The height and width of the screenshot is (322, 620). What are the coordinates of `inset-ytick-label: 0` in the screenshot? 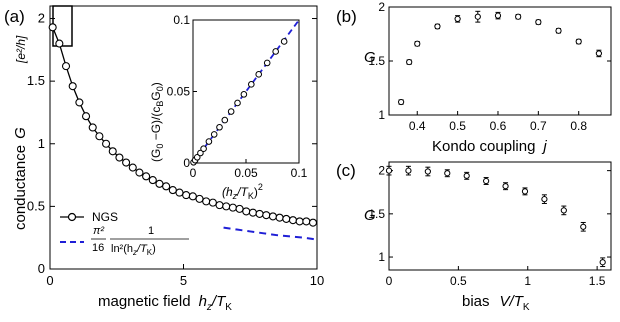 It's located at (186, 163).